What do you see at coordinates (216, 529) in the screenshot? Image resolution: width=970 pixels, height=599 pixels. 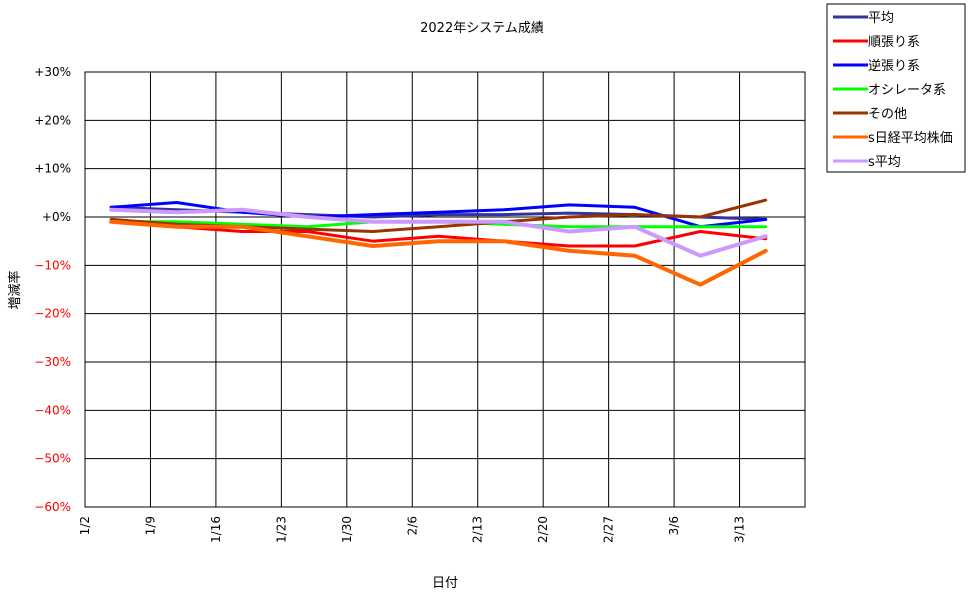 I see `x-tick-label: 1/16` at bounding box center [216, 529].